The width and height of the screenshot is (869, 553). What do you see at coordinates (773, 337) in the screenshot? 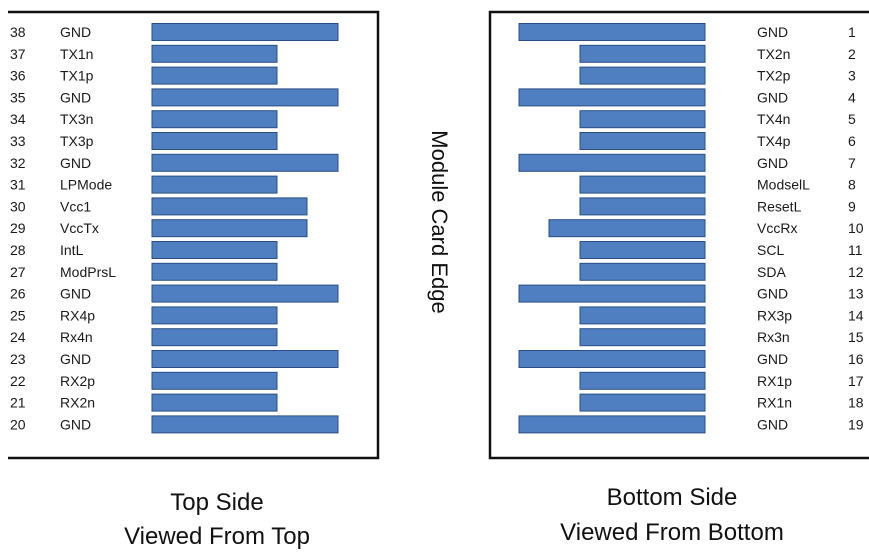
I see `bottom-pin-name-15: Rx3n` at bounding box center [773, 337].